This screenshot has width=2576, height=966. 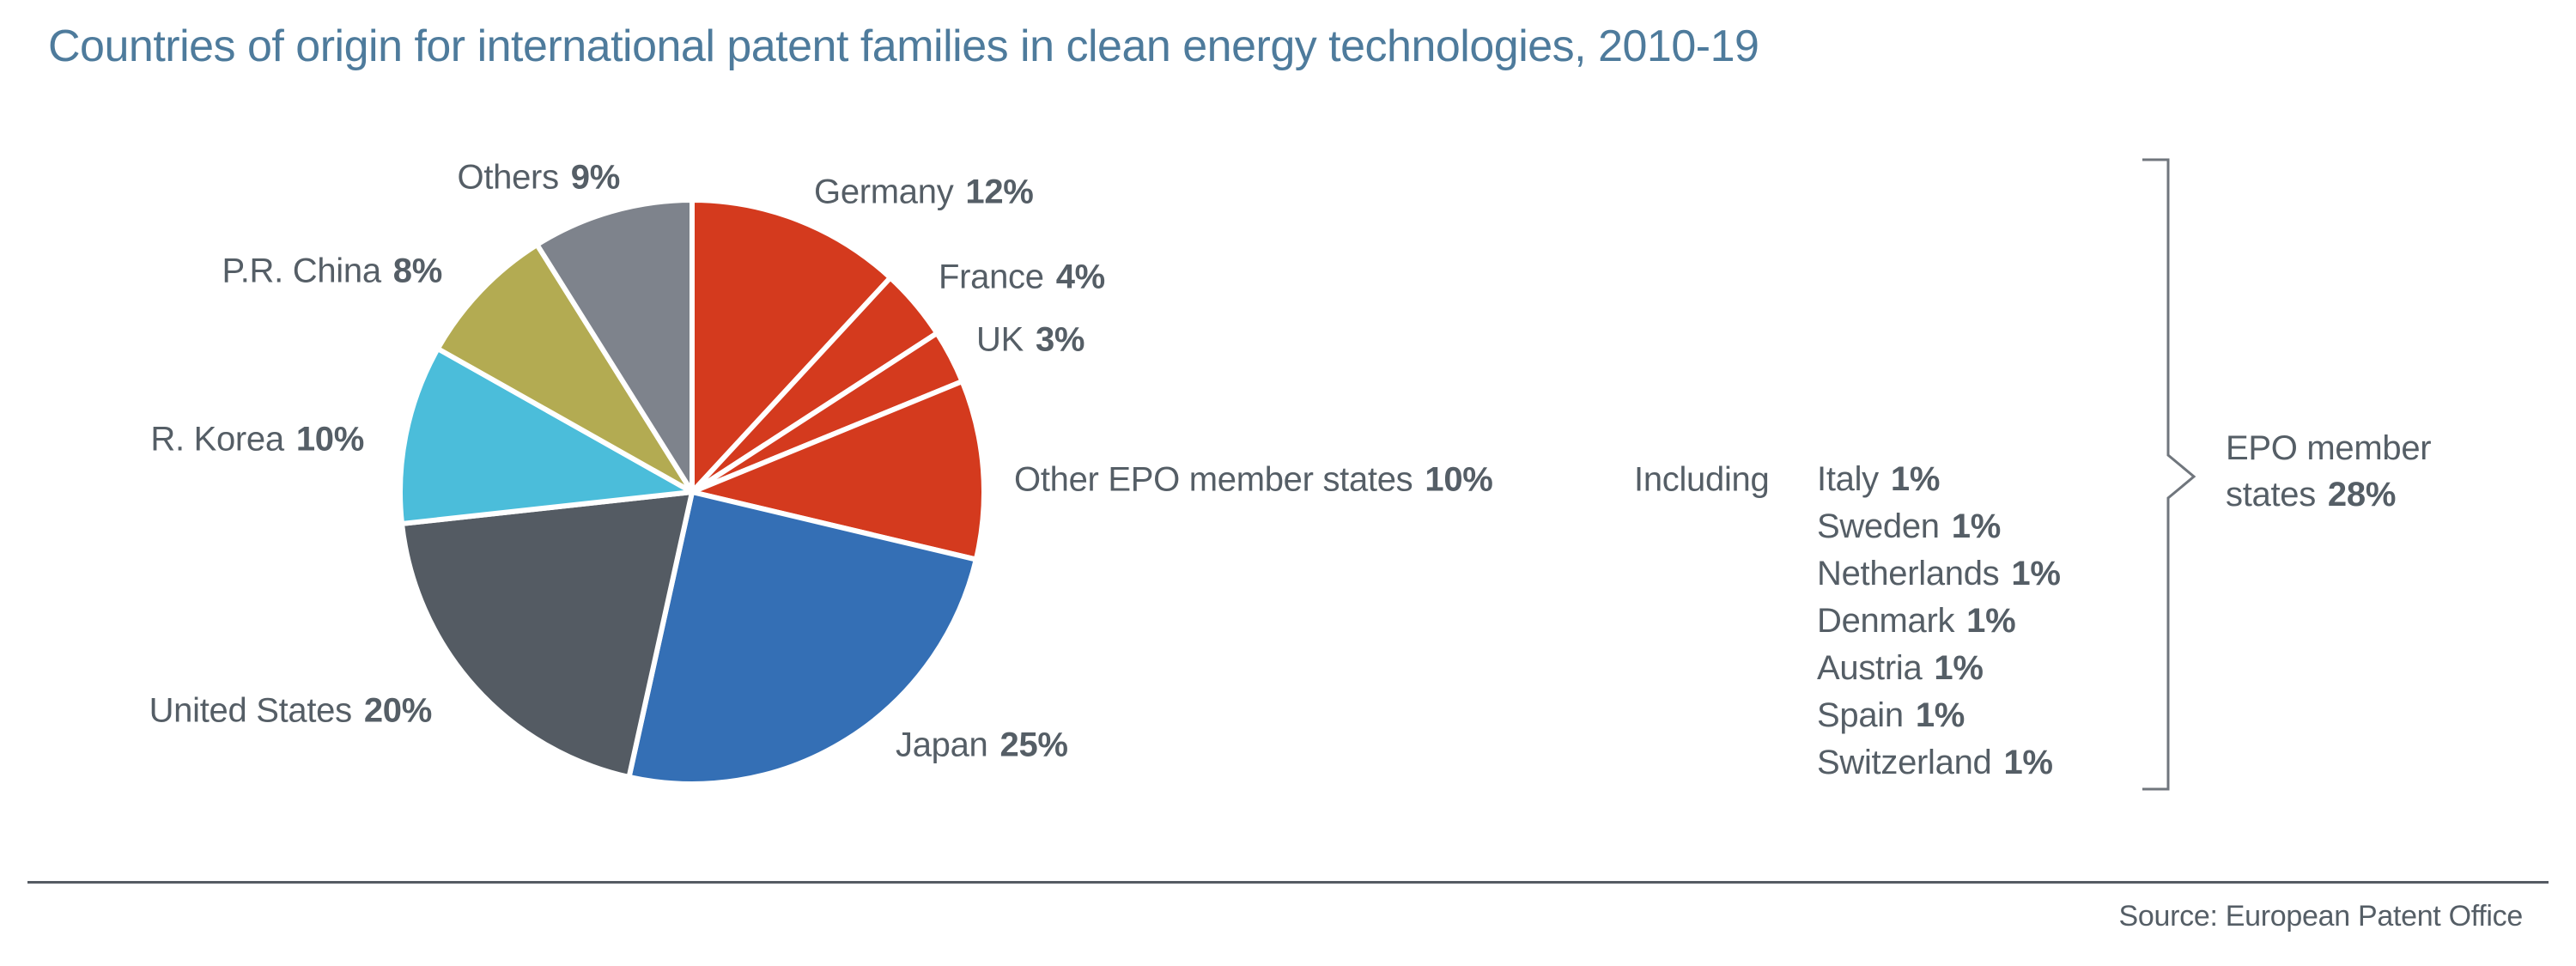 What do you see at coordinates (614, 346) in the screenshot?
I see `pie-slice-others` at bounding box center [614, 346].